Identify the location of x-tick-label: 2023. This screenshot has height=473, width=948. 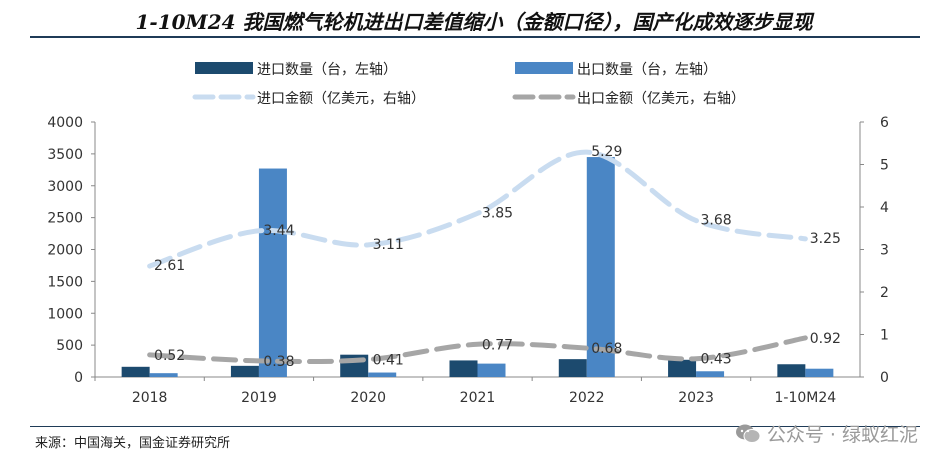
(696, 398).